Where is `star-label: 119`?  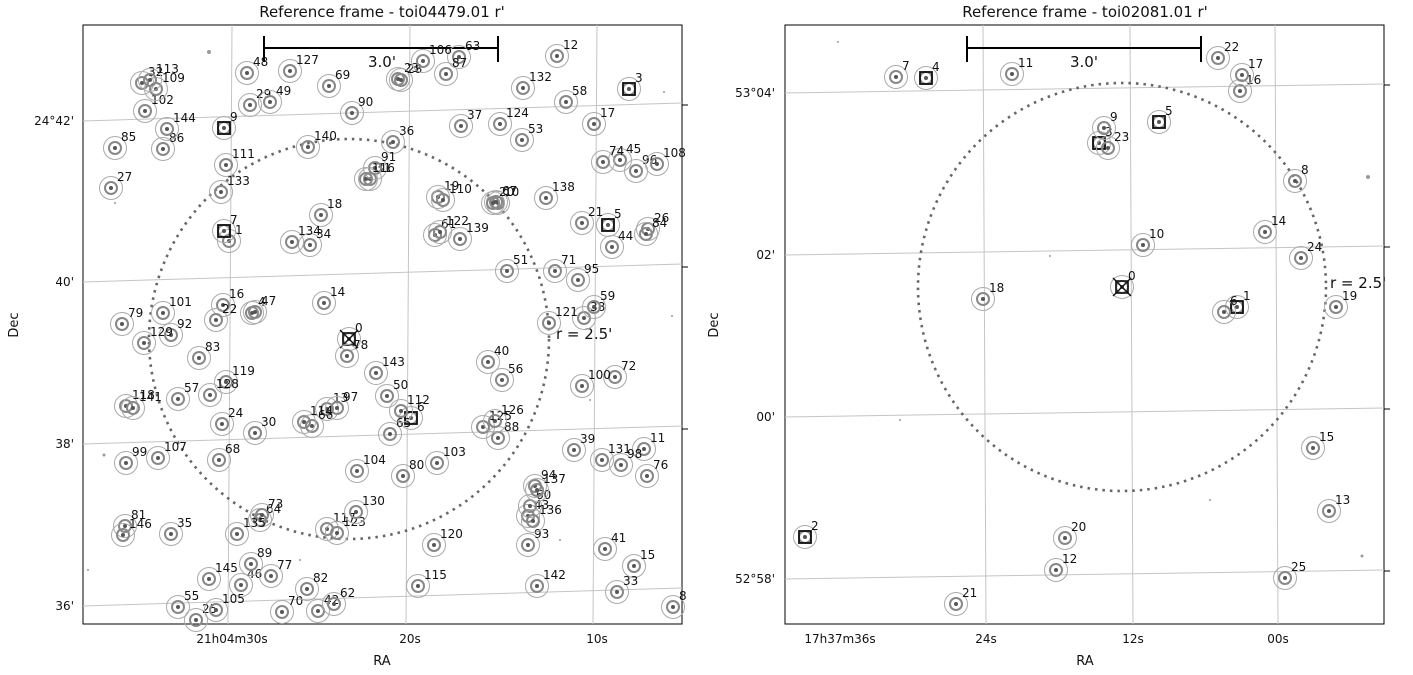
star-label: 119 is located at coordinates (243, 371).